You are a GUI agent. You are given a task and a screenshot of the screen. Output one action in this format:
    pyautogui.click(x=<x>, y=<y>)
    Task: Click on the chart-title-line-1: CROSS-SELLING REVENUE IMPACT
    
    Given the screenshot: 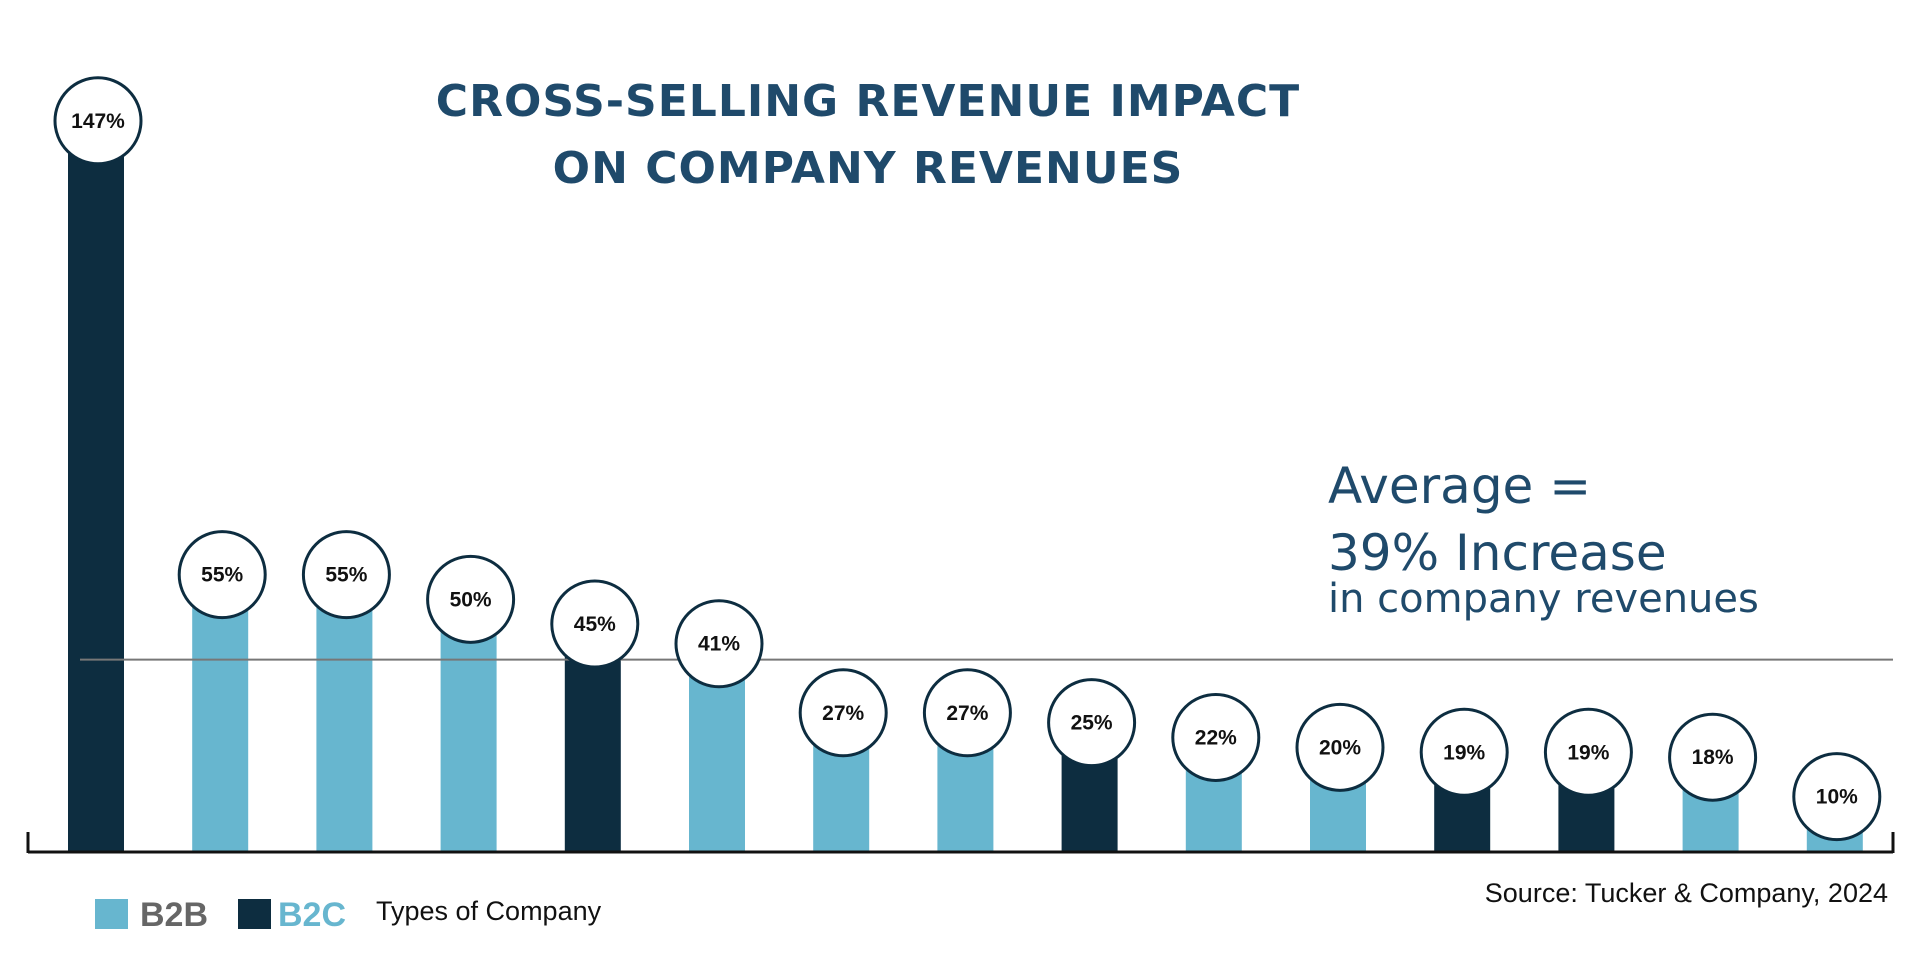 What is the action you would take?
    pyautogui.click(x=868, y=101)
    